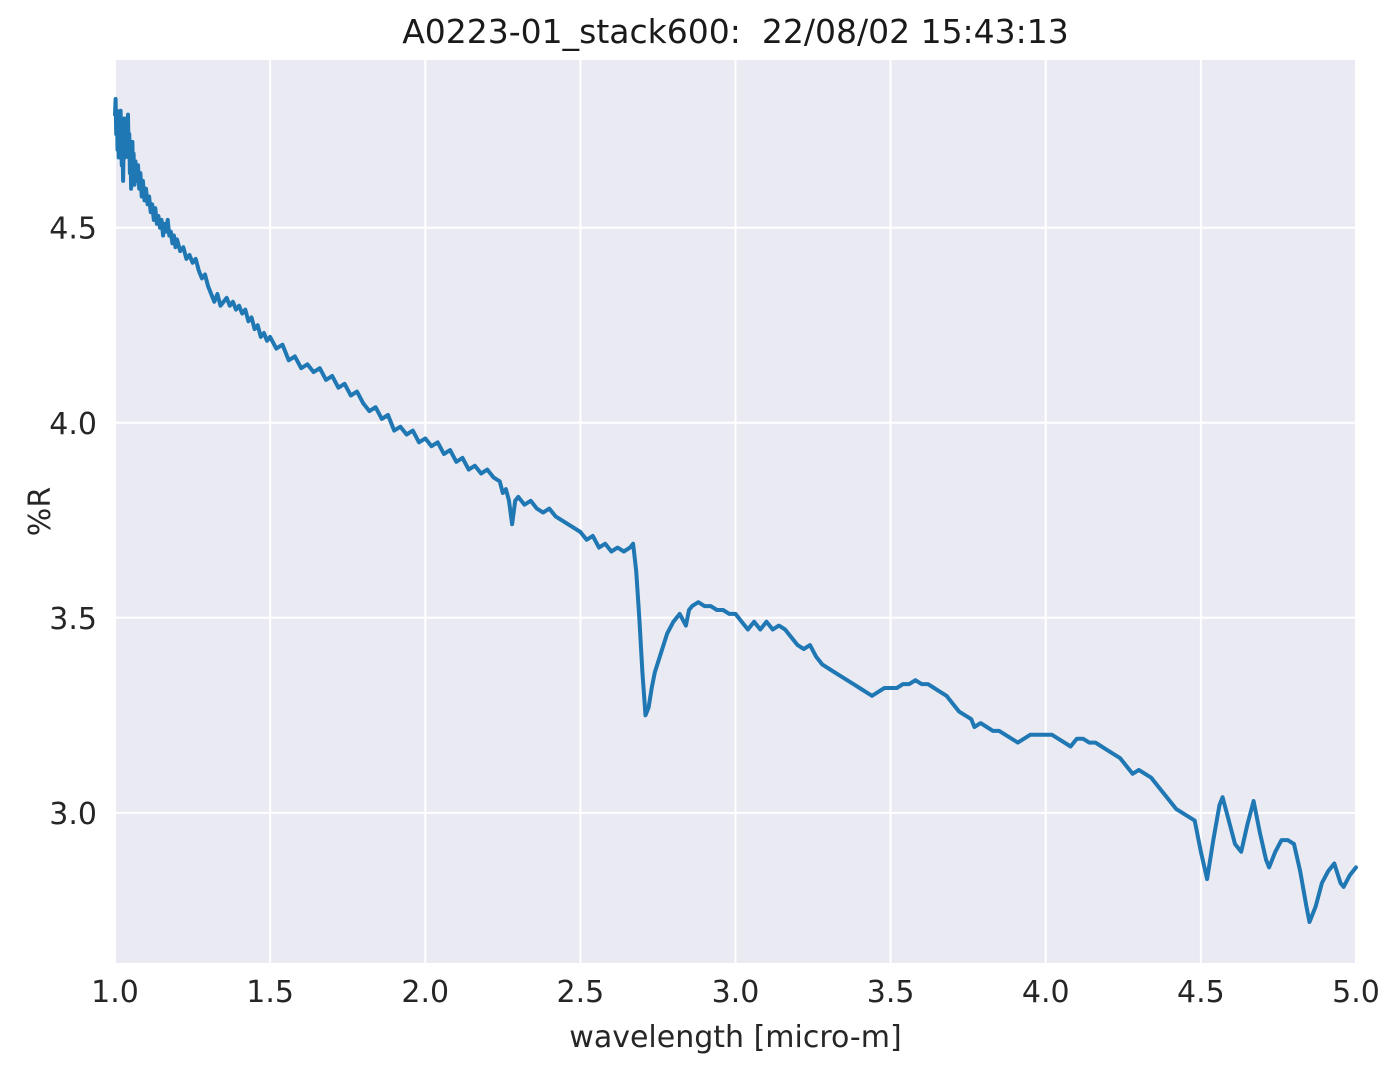 This screenshot has height=1069, width=1394. Describe the element at coordinates (73, 619) in the screenshot. I see `y-tick-label: 3.5` at that location.